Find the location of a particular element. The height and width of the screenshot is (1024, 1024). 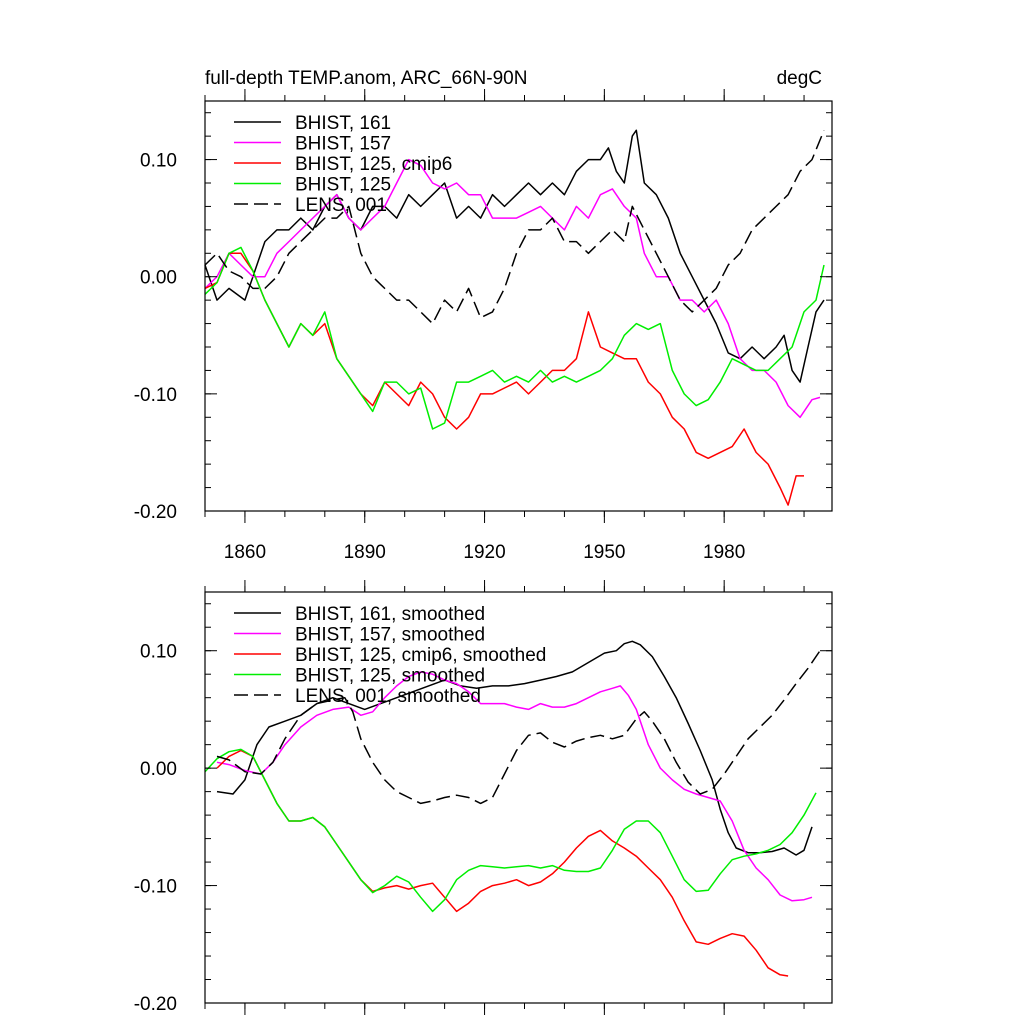

x-tick-label: 1890 is located at coordinates (365, 552).